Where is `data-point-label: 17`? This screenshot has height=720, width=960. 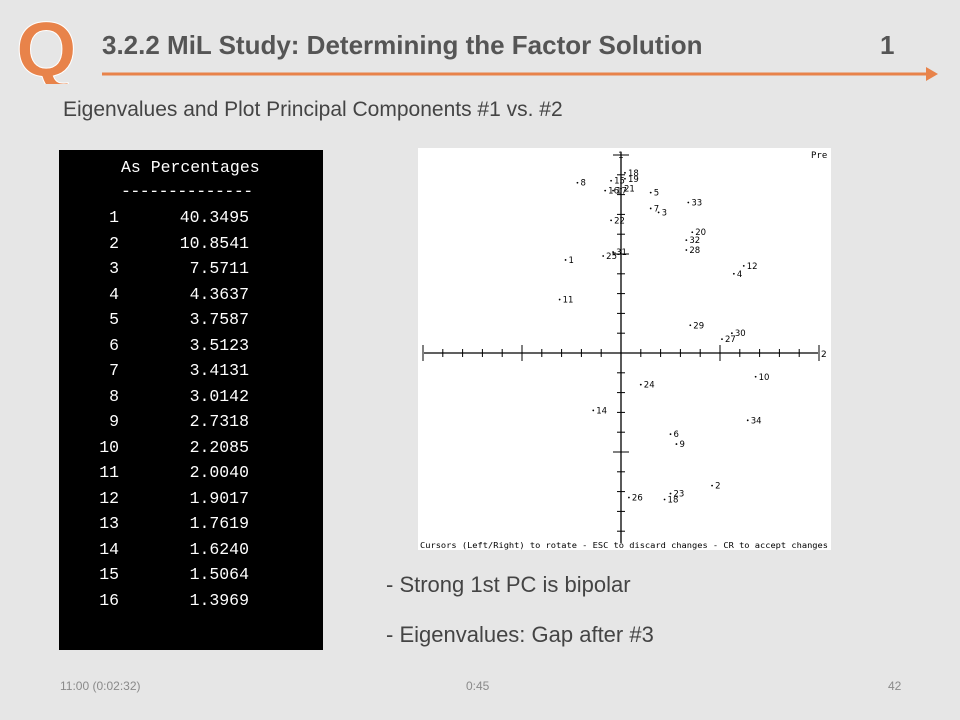 data-point-label: 17 is located at coordinates (621, 192).